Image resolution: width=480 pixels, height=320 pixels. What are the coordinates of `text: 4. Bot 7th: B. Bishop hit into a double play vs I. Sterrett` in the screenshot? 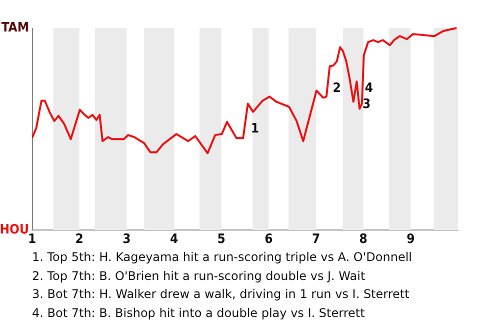 It's located at (199, 312).